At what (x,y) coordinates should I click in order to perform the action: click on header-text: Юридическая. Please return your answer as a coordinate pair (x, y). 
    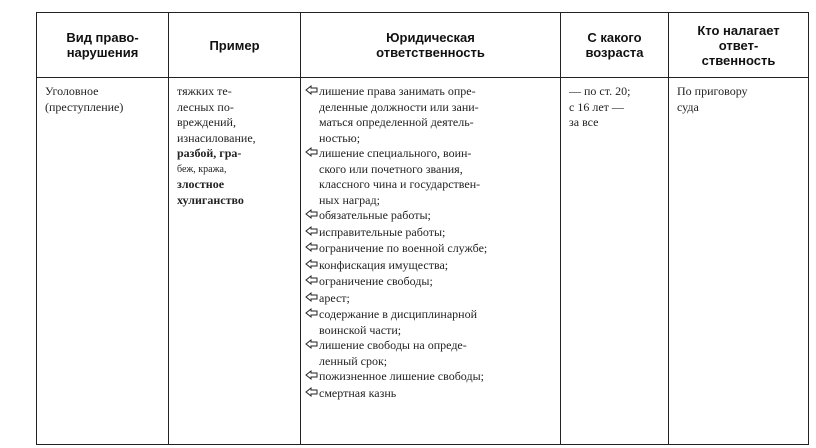
    Looking at the image, I should click on (430, 37).